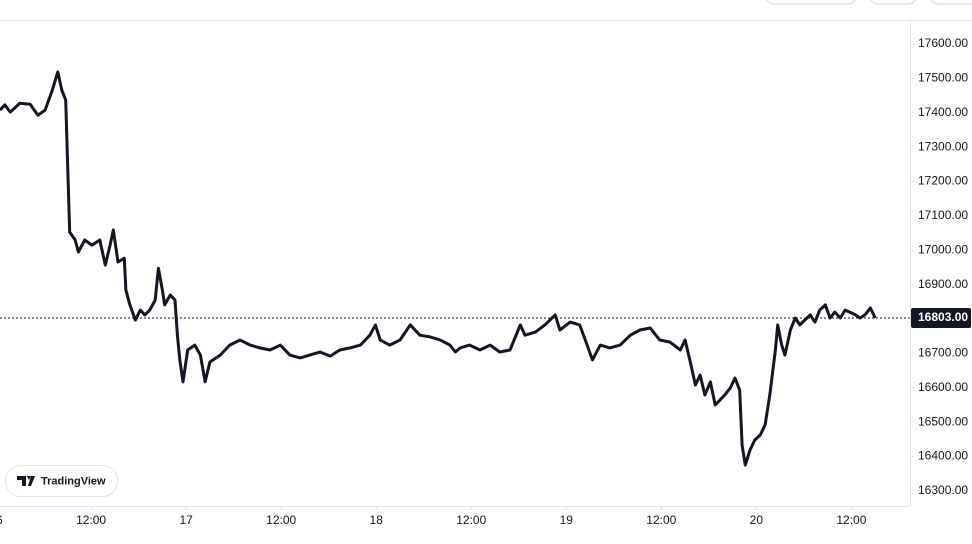  What do you see at coordinates (943, 112) in the screenshot?
I see `y-tick-label: 17400.00` at bounding box center [943, 112].